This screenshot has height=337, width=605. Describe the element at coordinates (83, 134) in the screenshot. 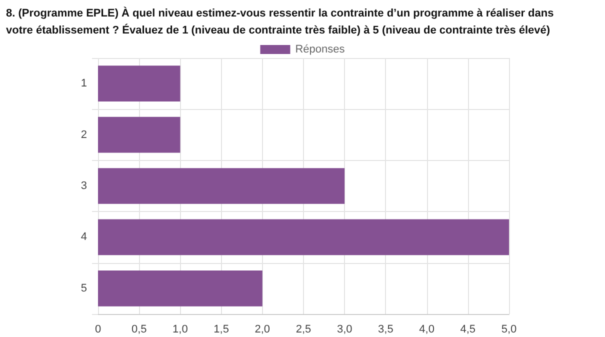

I see `y-tick-label: 2` at that location.